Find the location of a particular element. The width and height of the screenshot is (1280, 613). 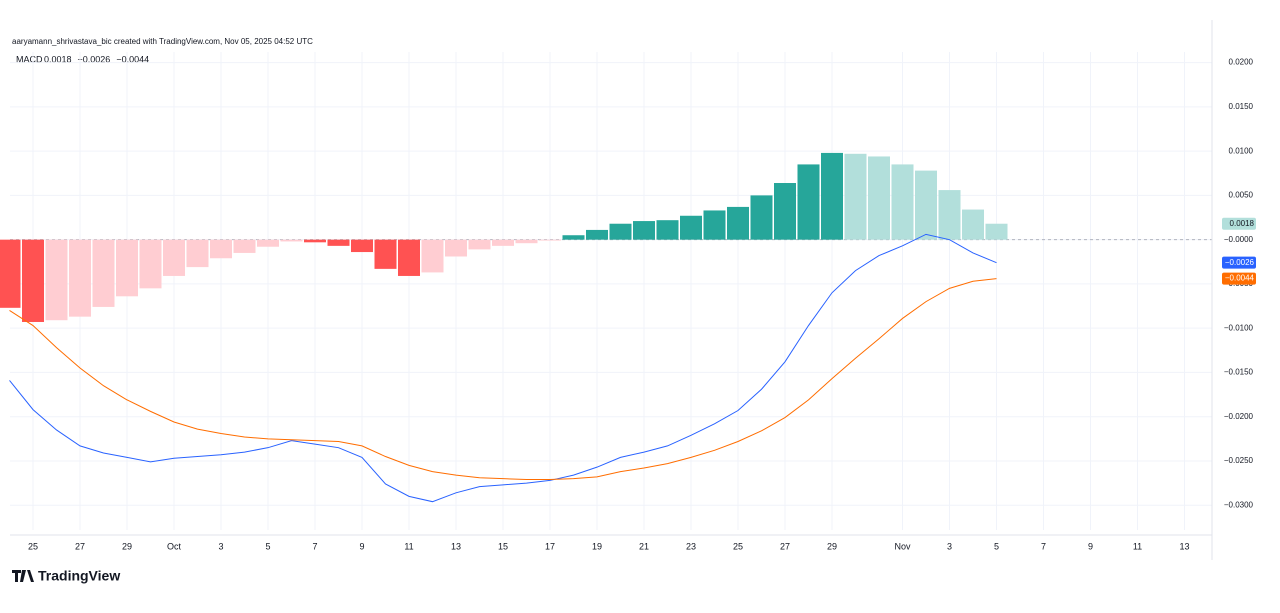

y-tick-label: 0.0150 is located at coordinates (1241, 106).